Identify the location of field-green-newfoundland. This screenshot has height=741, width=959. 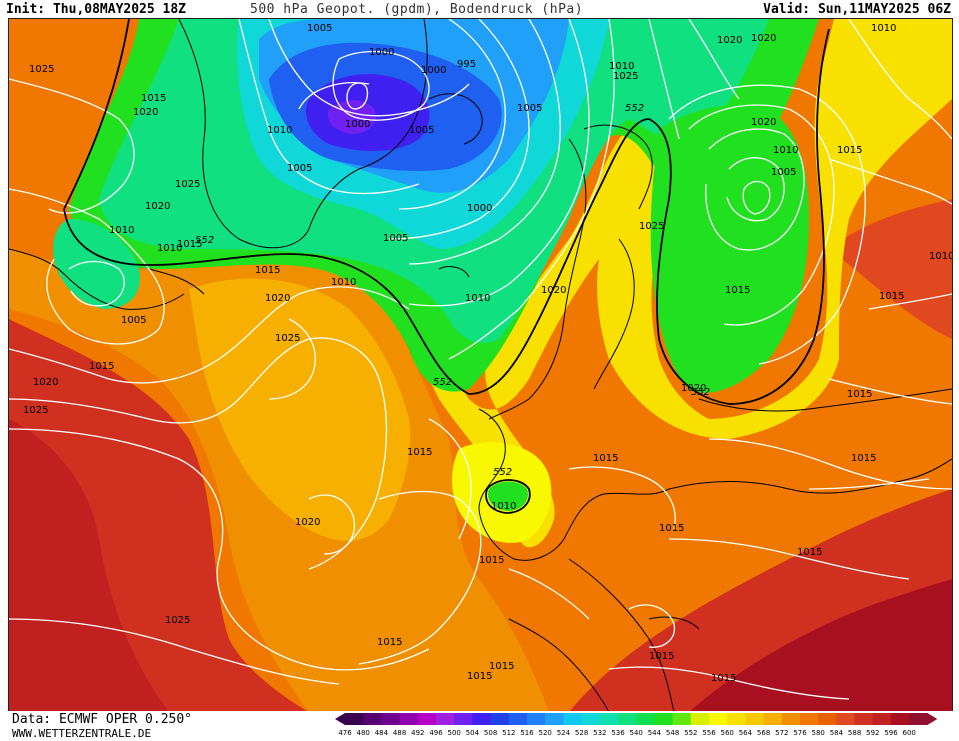
(96, 264).